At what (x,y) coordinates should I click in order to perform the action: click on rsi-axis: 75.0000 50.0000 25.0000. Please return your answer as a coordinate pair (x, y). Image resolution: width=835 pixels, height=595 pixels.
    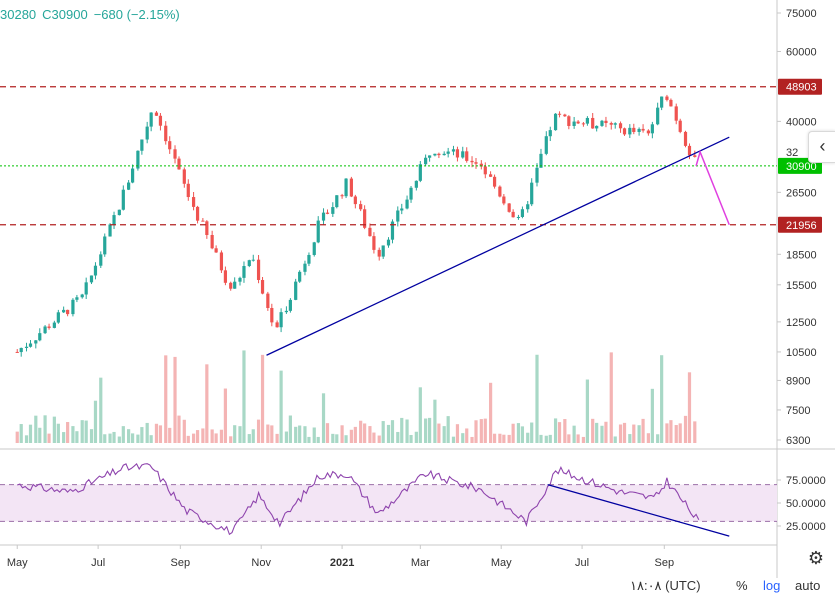
    Looking at the image, I should click on (801, 504).